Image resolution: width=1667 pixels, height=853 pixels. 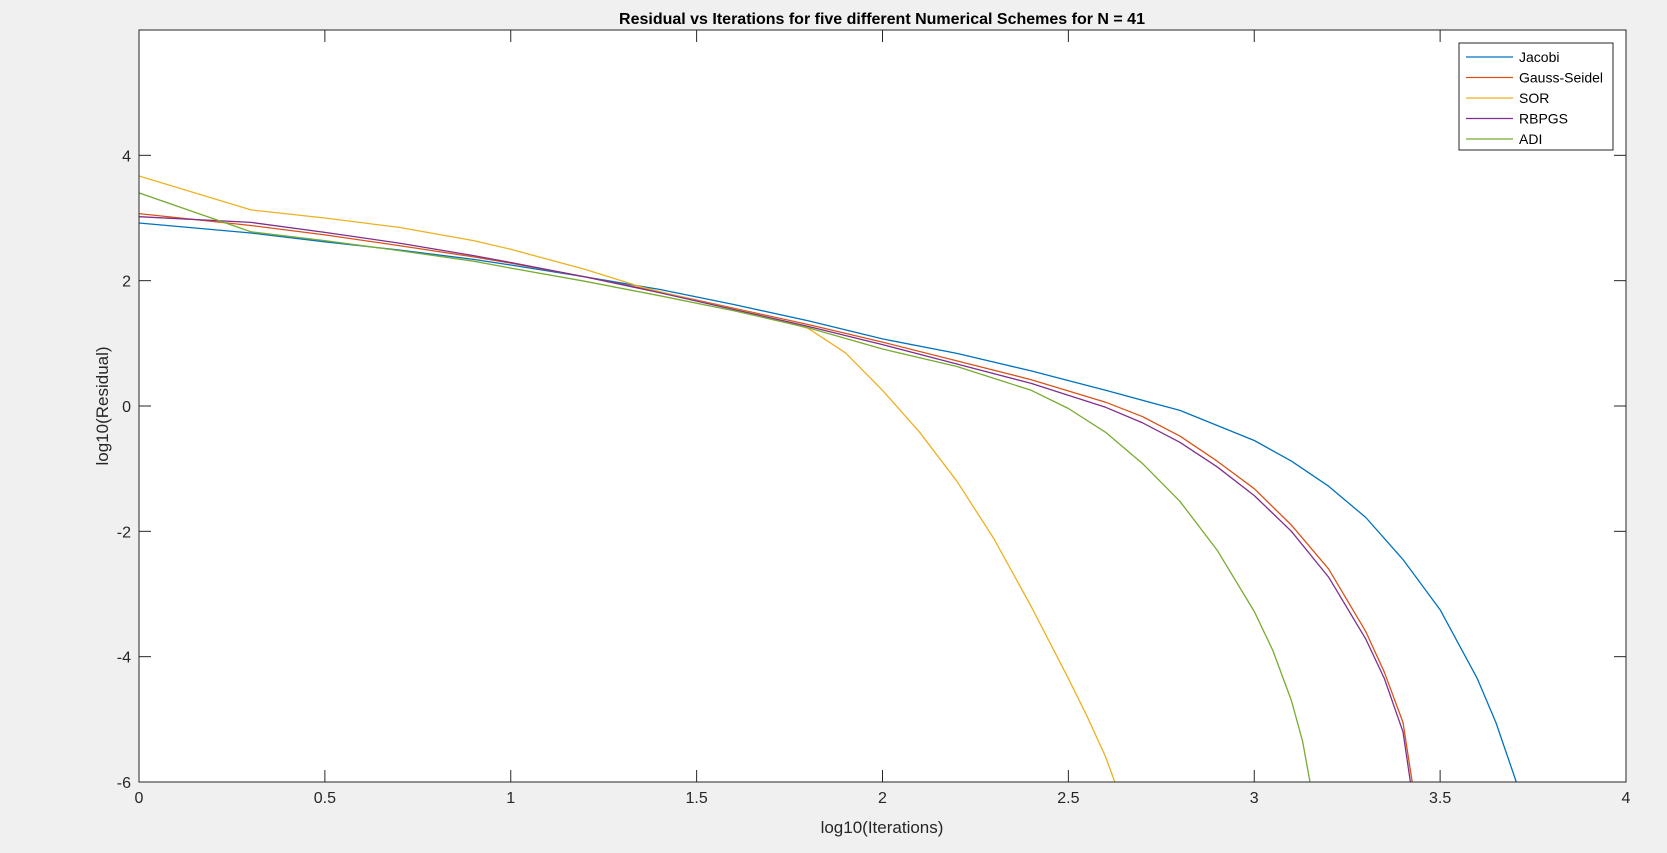 I want to click on x-tick-label: 2.5, so click(x=1068, y=798).